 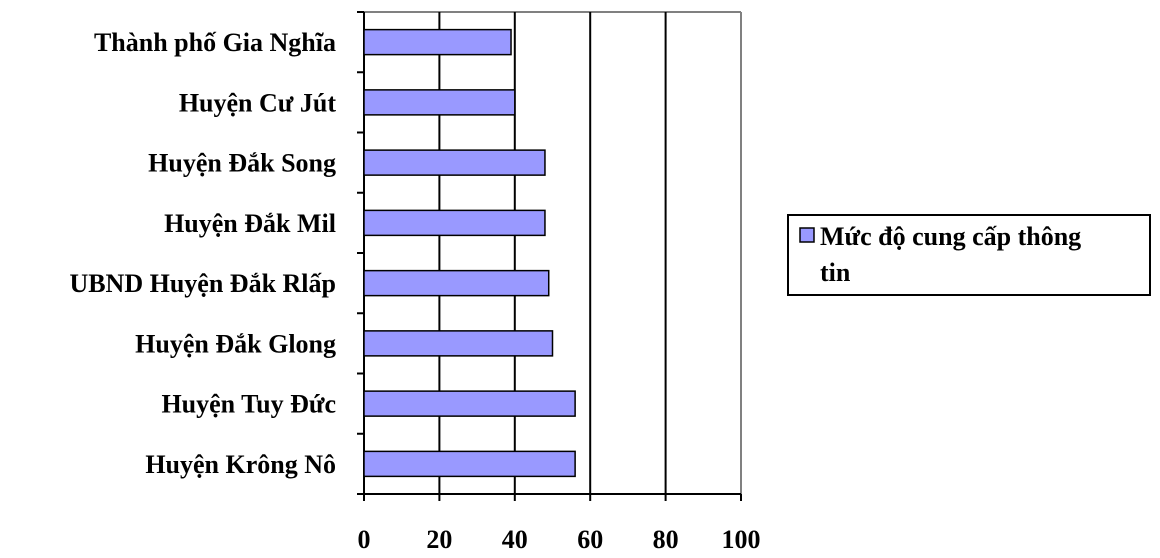 I want to click on category-label: Huyện Tuy Đức, so click(x=248, y=404).